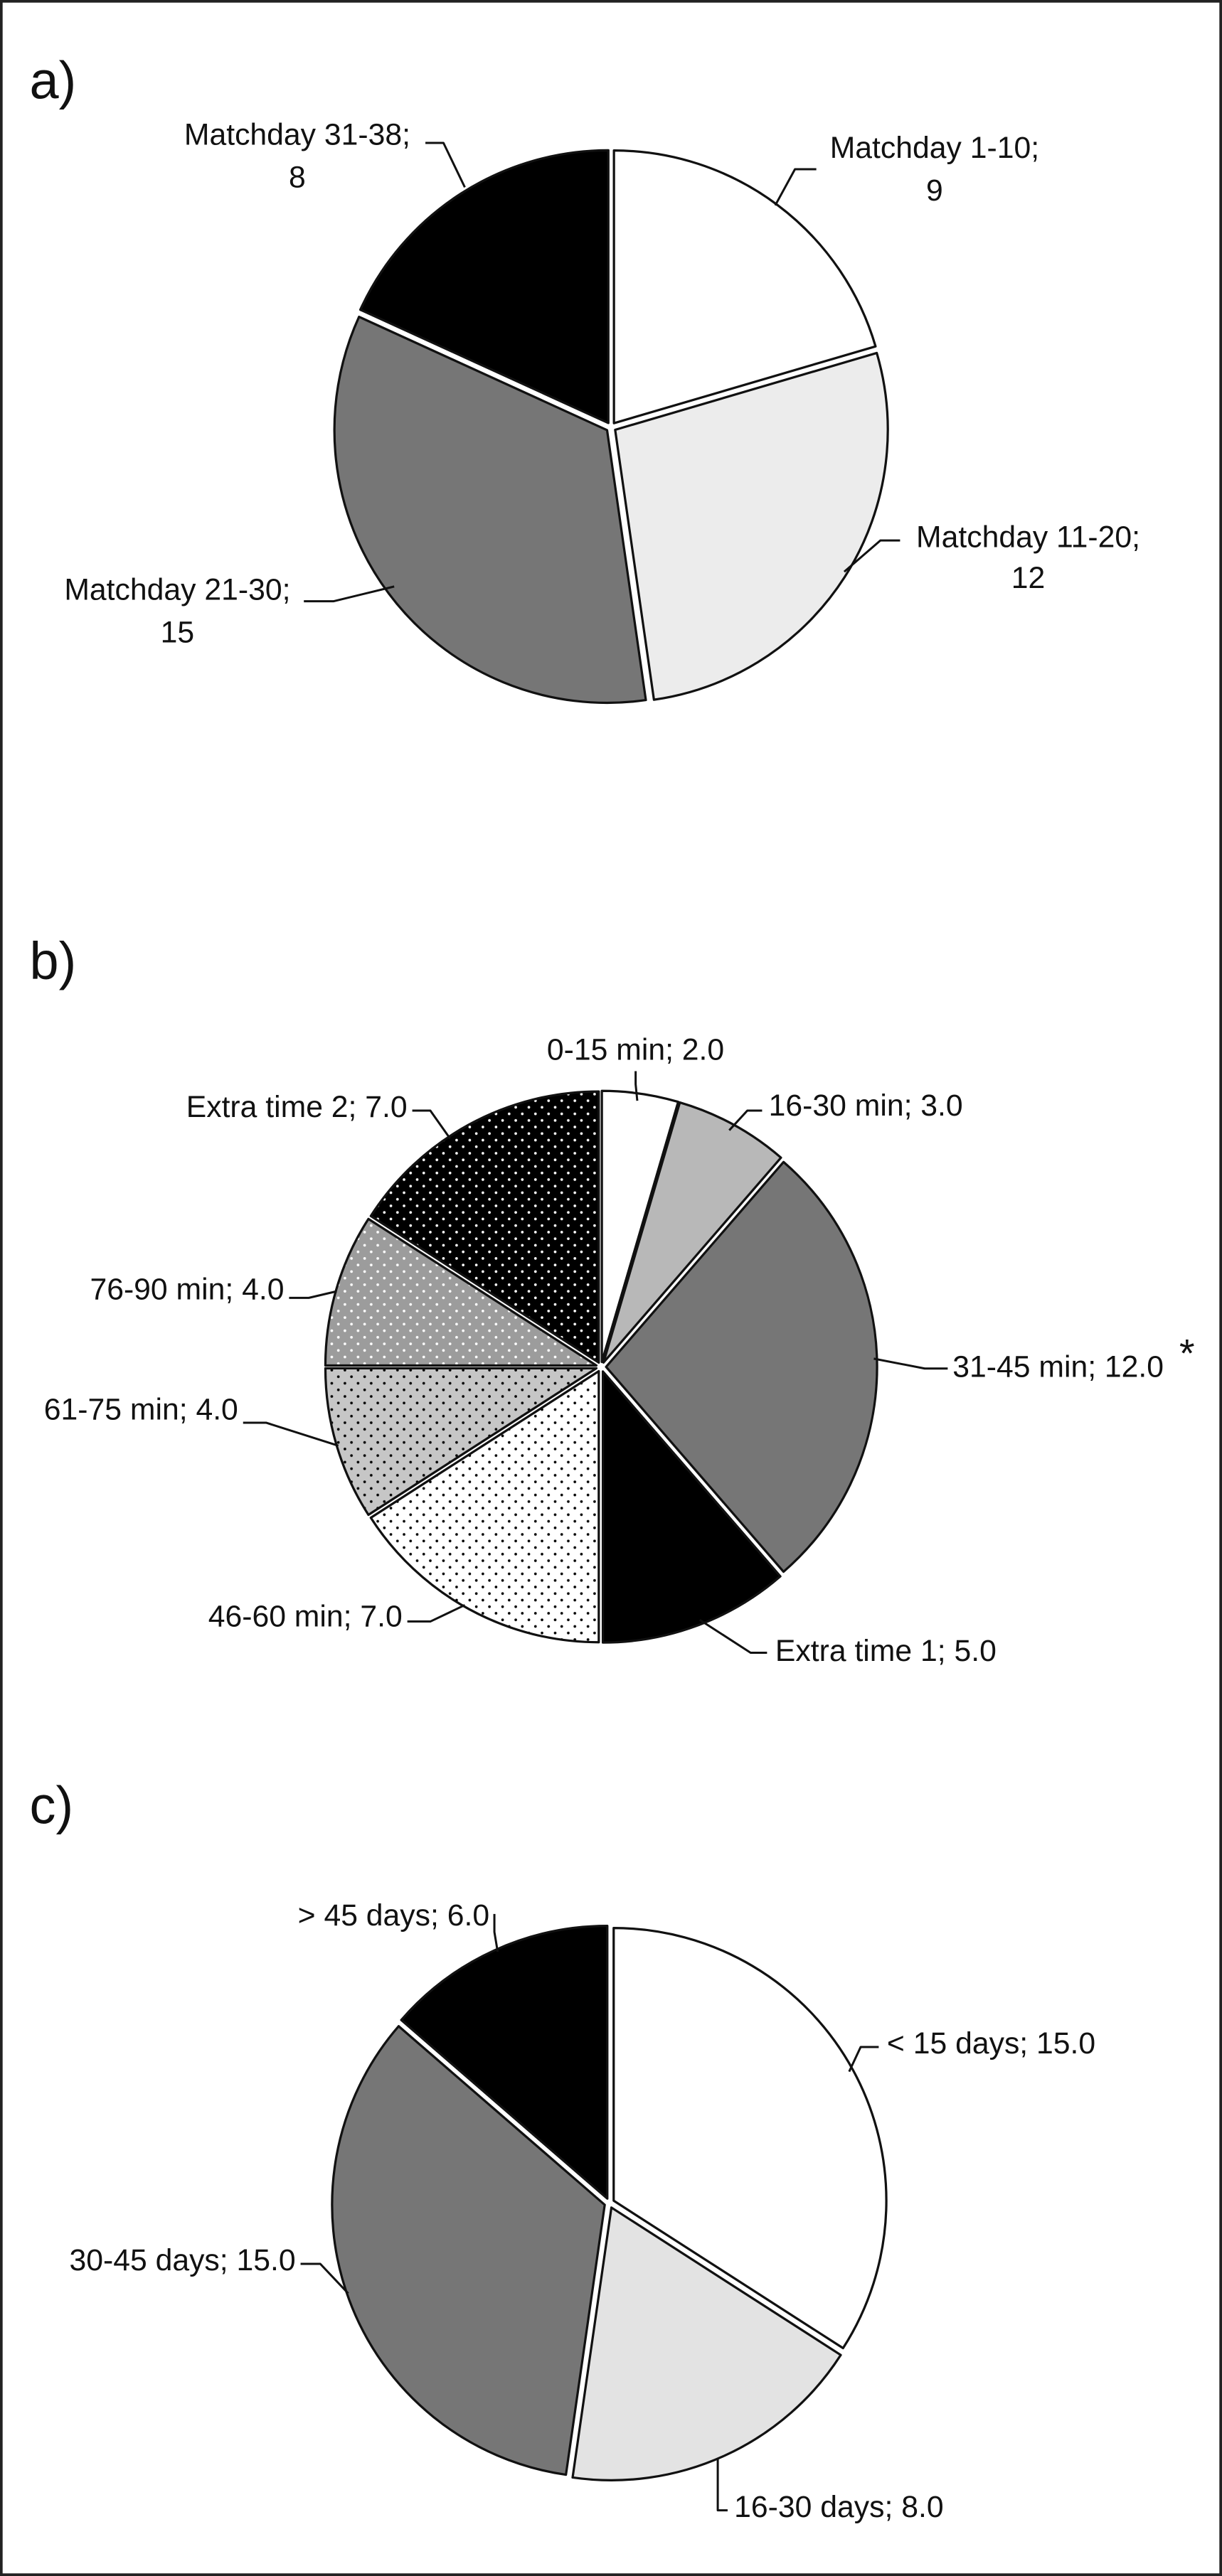 The height and width of the screenshot is (2576, 1222). What do you see at coordinates (610, 2203) in the screenshot?
I see `pie-chart-c` at bounding box center [610, 2203].